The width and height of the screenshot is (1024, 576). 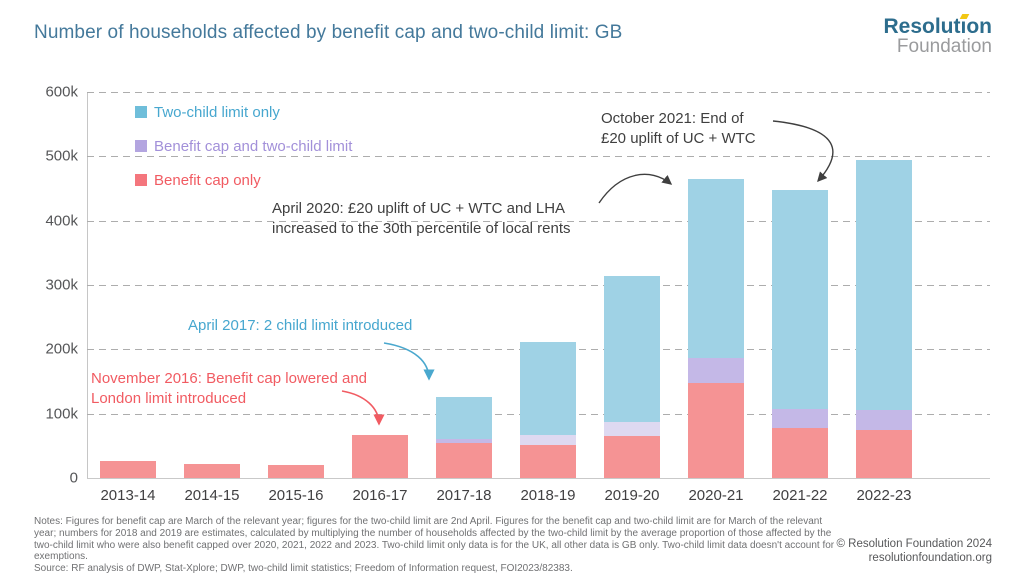 I want to click on x-axis-label-2016-17: 2016-17, so click(x=380, y=495).